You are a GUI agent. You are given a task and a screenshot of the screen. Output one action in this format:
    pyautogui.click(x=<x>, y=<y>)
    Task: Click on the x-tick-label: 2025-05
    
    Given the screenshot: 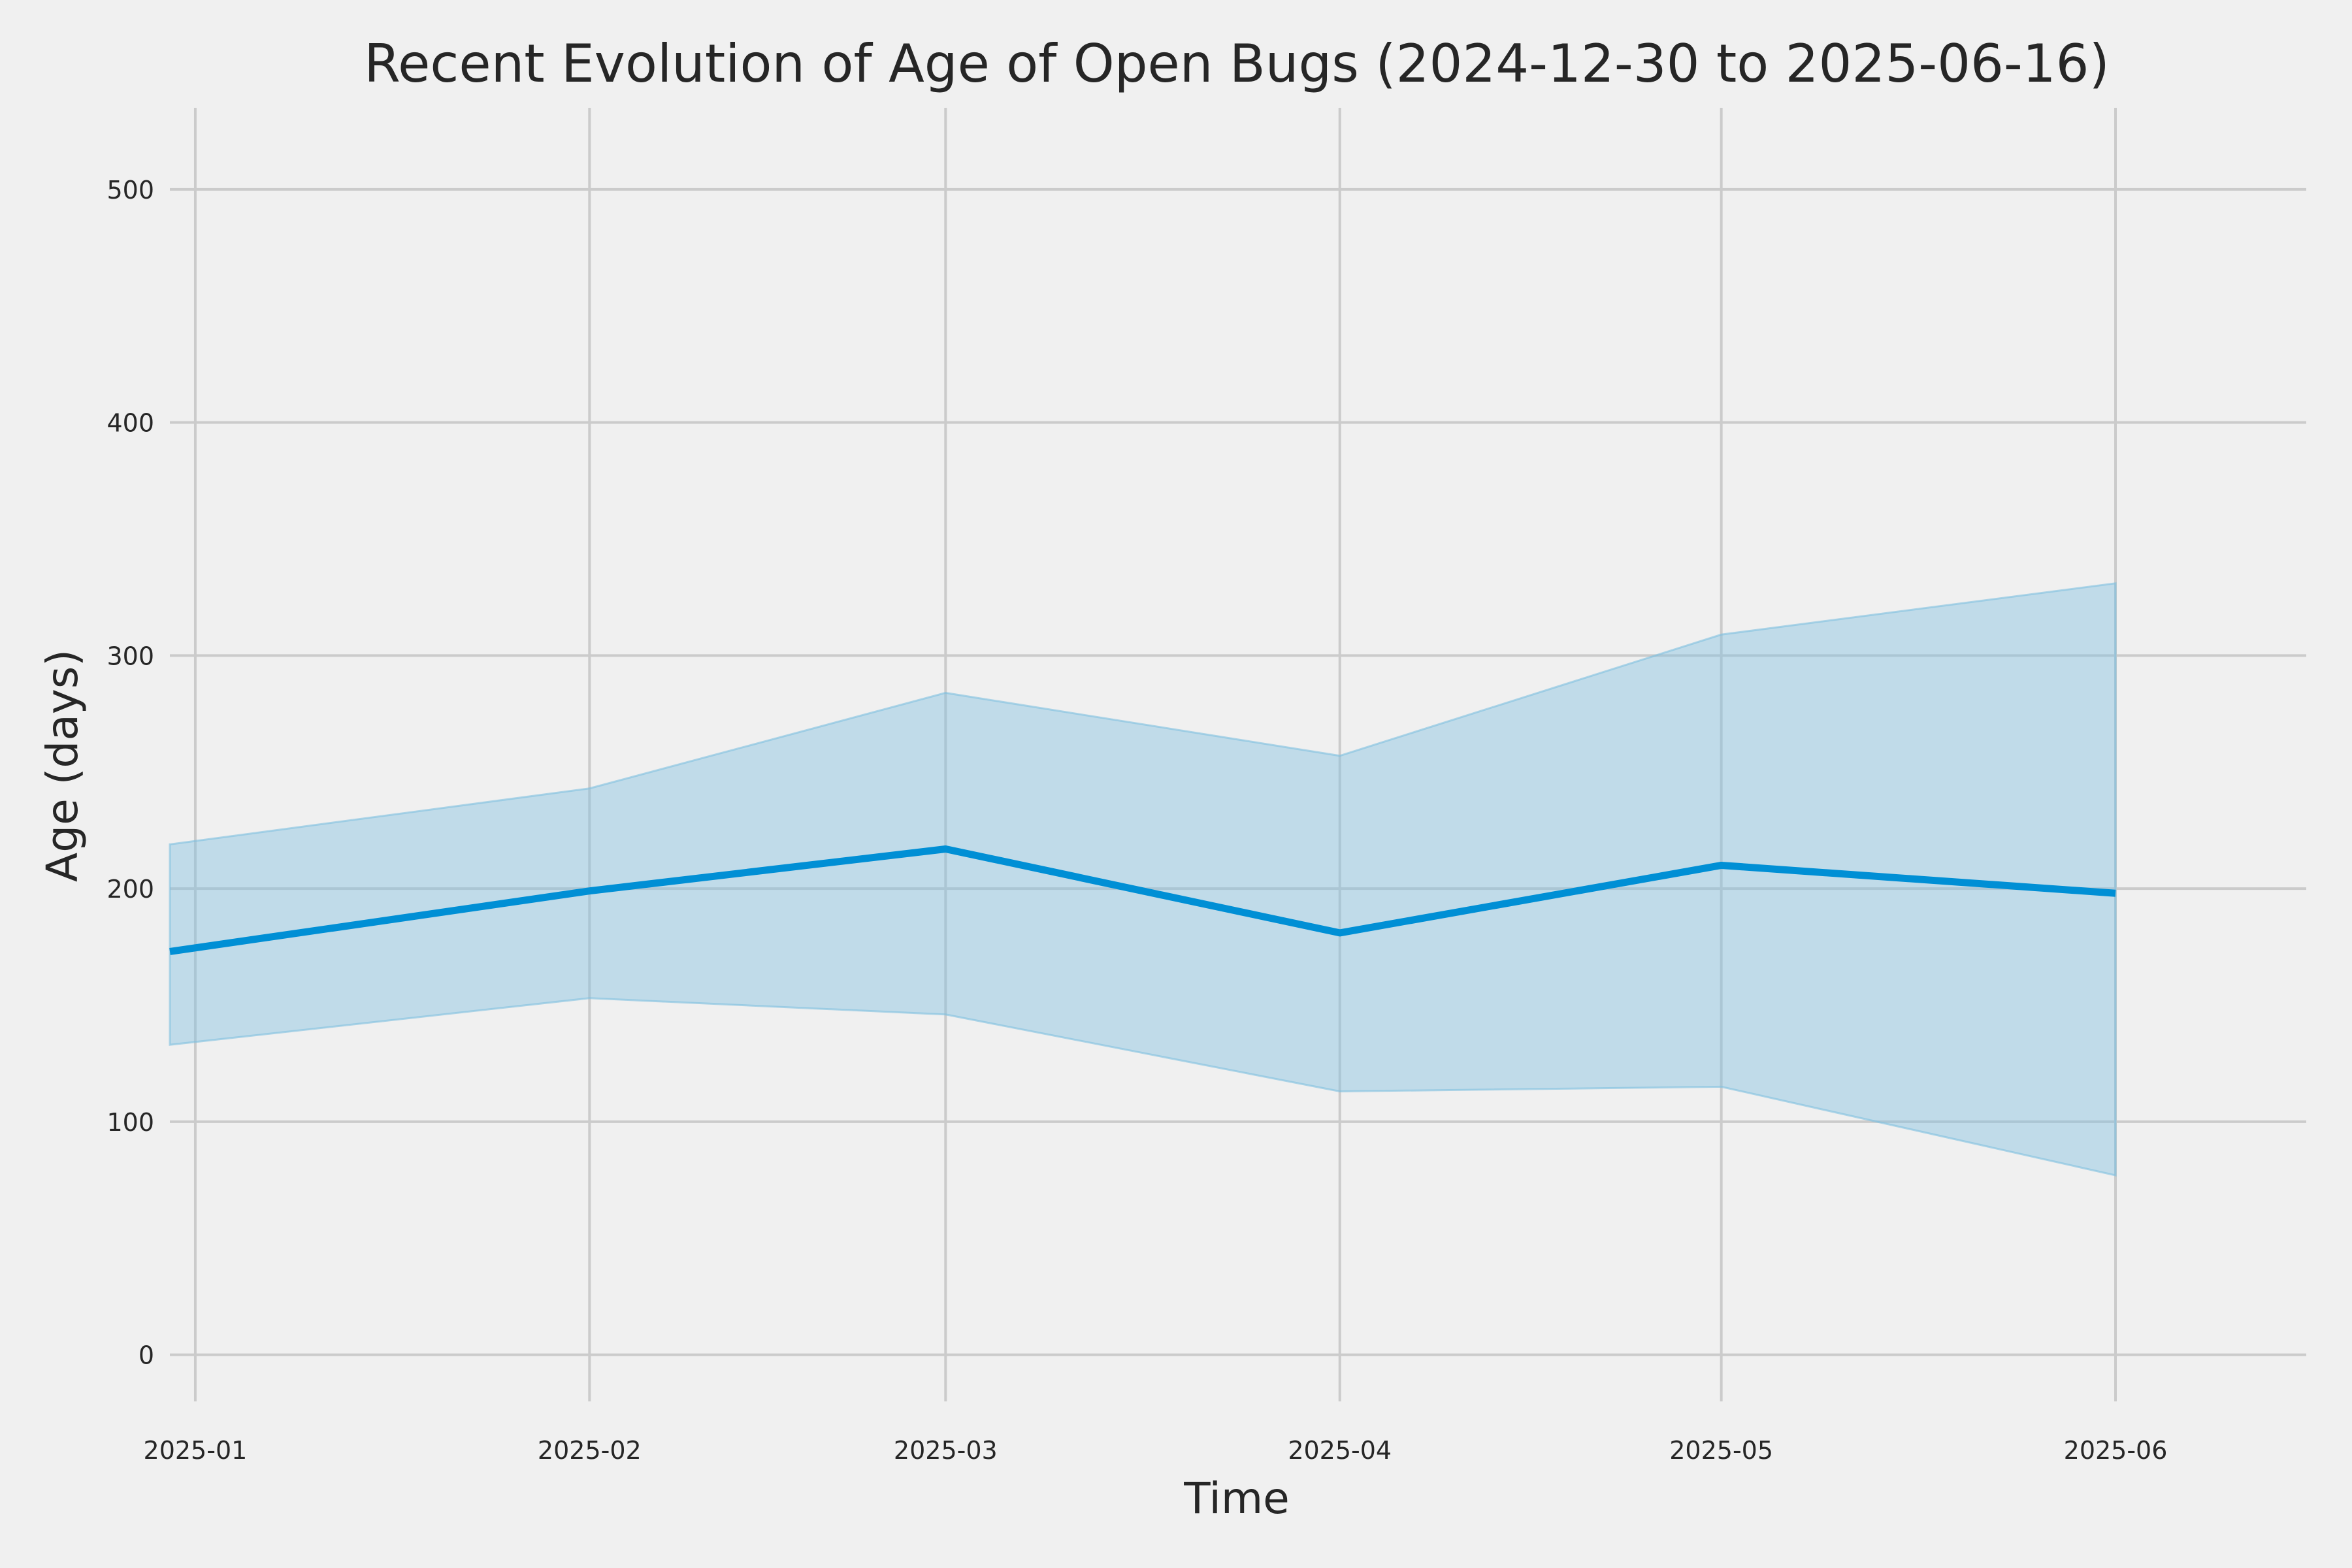 What is the action you would take?
    pyautogui.click(x=1721, y=1450)
    